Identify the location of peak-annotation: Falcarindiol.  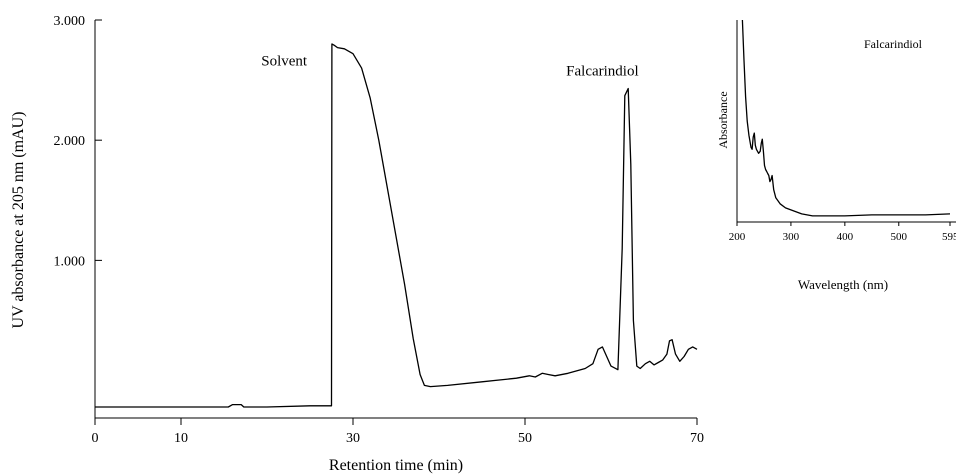
(602, 71).